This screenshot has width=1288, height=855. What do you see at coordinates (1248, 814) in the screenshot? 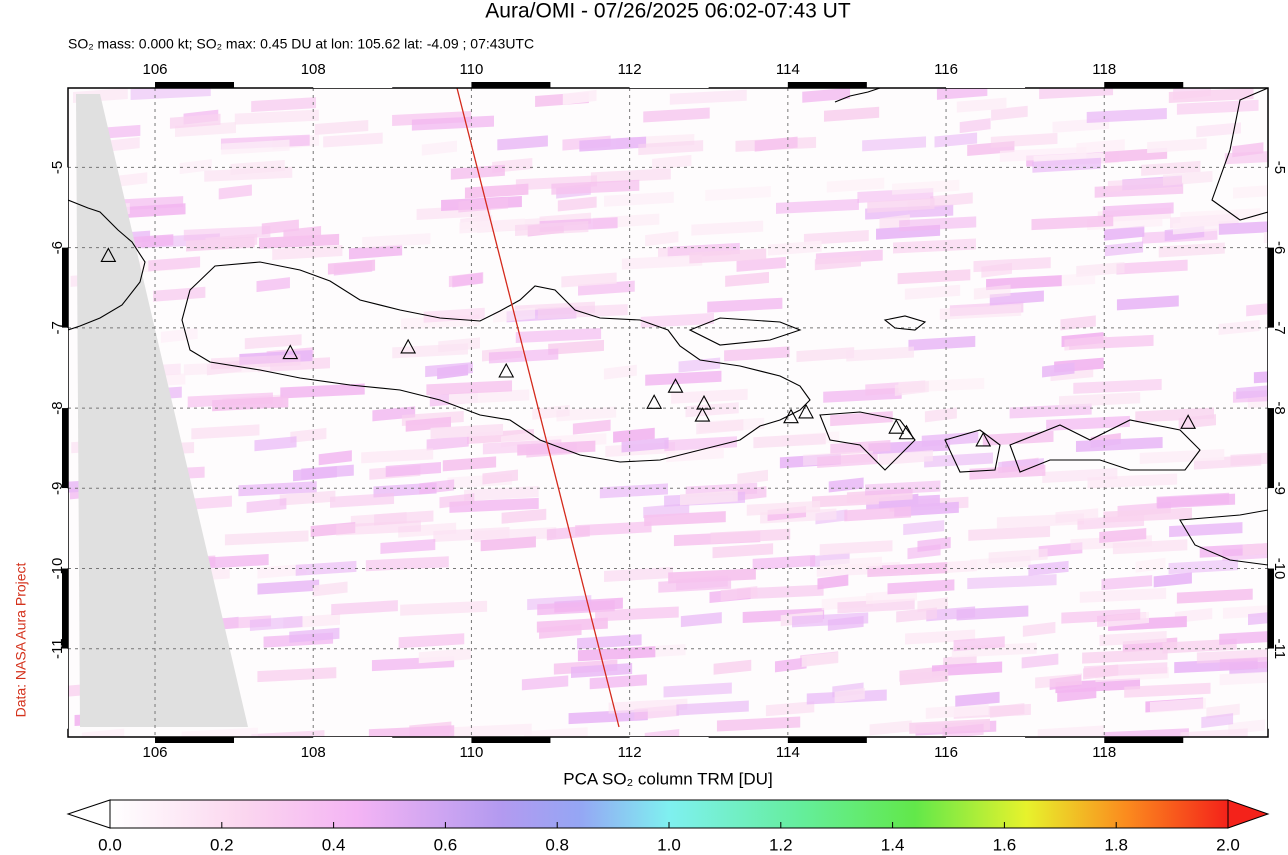
I see `colorbar-over` at bounding box center [1248, 814].